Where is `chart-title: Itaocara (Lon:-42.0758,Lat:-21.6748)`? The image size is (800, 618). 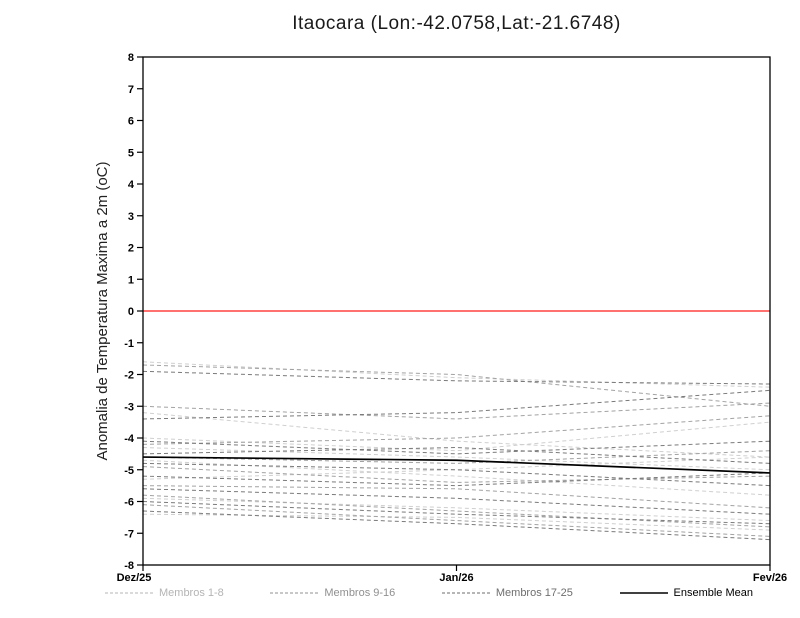
chart-title: Itaocara (Lon:-42.0758,Lat:-21.6748) is located at coordinates (456, 23).